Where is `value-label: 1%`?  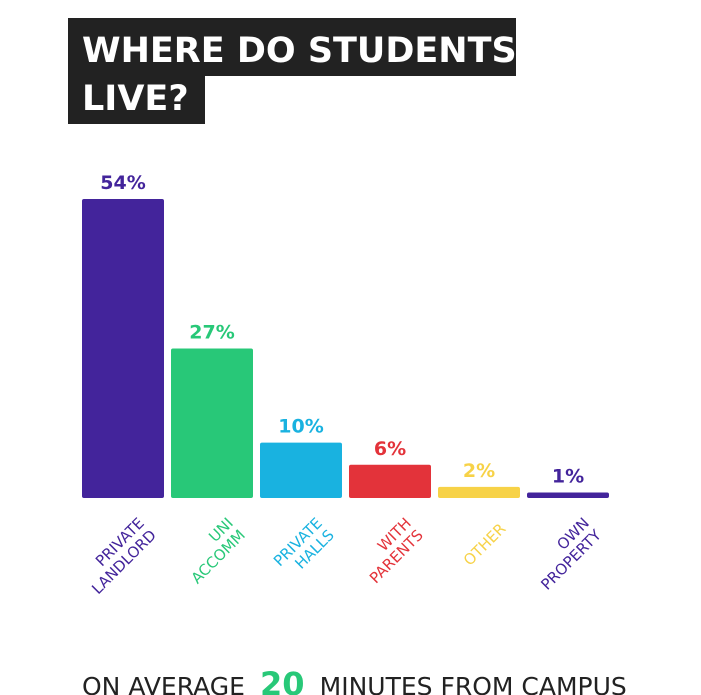
value-label: 1% is located at coordinates (568, 476).